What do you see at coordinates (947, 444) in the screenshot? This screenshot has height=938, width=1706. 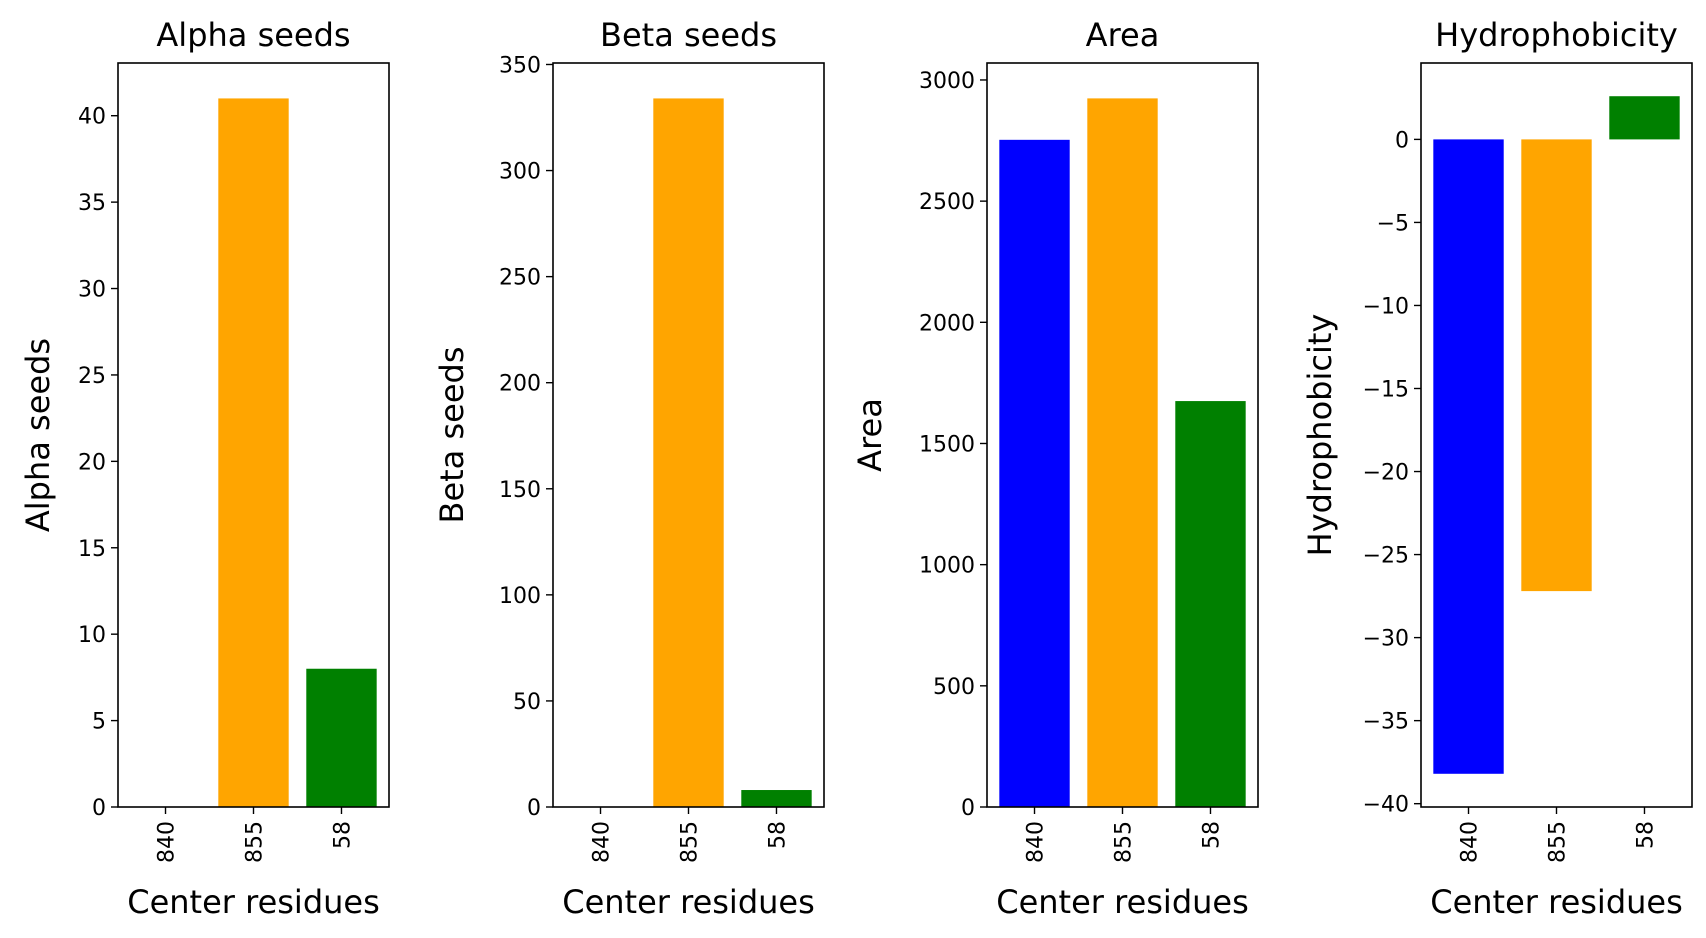 I see `y-tick-label: 1500` at bounding box center [947, 444].